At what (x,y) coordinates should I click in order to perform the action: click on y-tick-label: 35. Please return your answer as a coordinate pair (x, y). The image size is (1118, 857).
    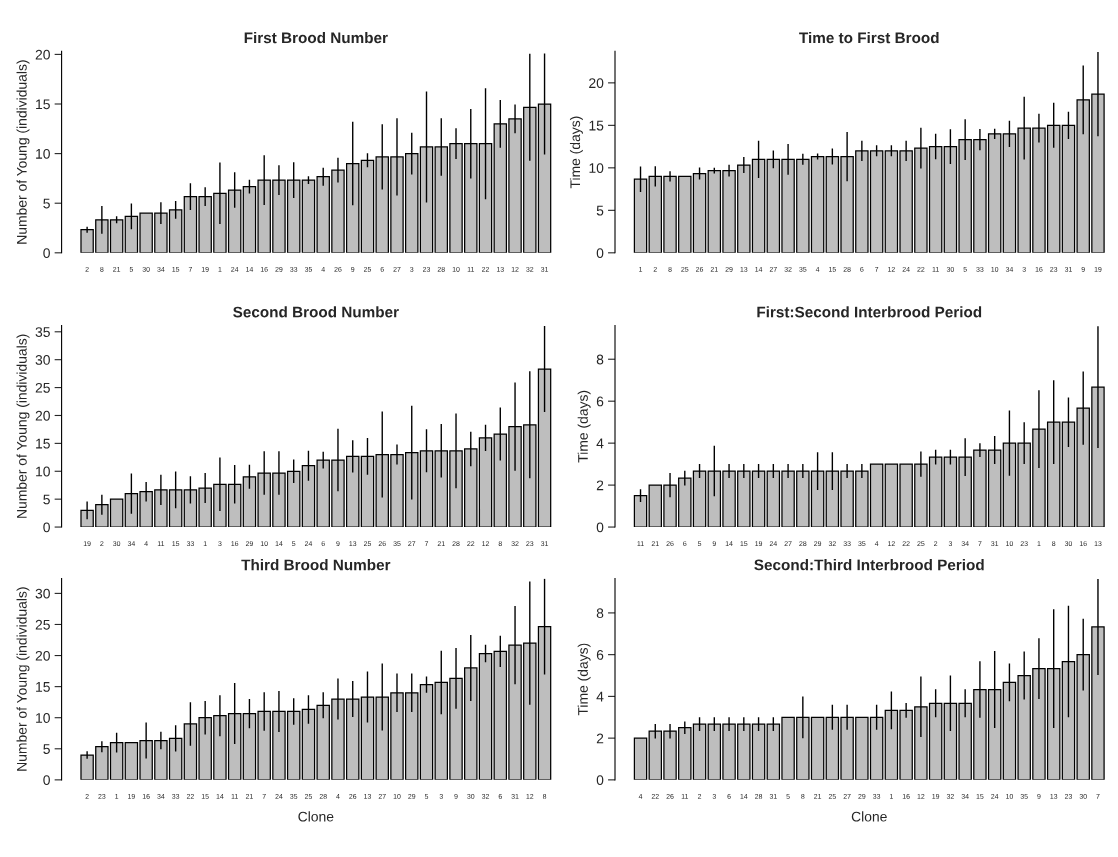
    Looking at the image, I should click on (42, 332).